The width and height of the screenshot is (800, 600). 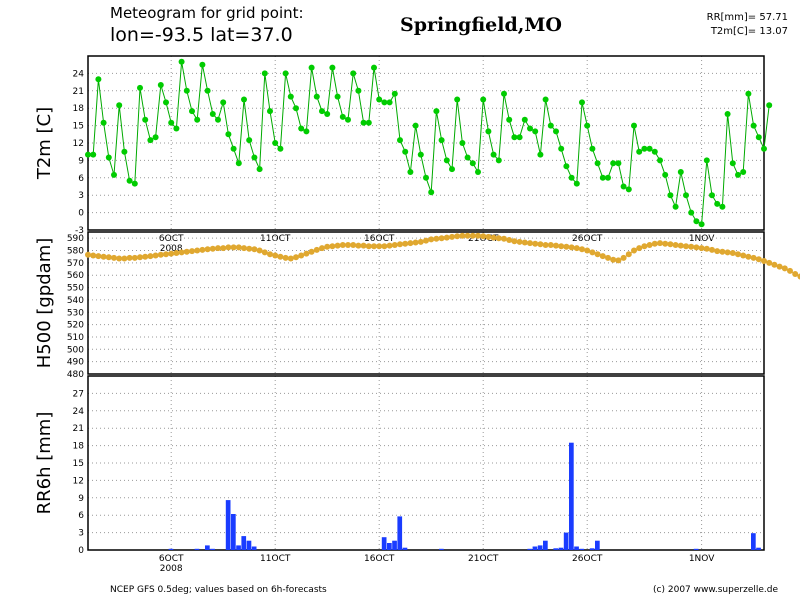 What do you see at coordinates (75, 313) in the screenshot?
I see `y-tick-label: 530` at bounding box center [75, 313].